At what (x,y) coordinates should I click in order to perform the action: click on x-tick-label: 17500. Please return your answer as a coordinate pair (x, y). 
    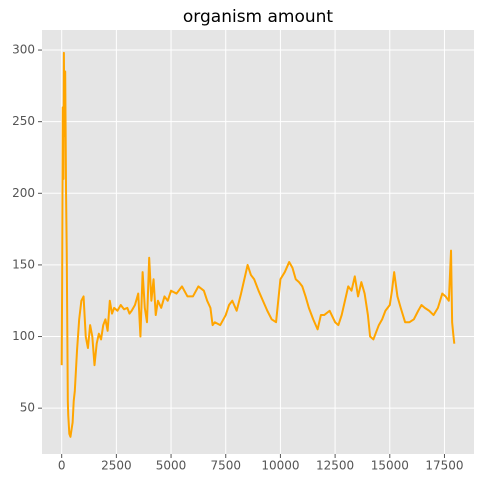
    Looking at the image, I should click on (444, 466).